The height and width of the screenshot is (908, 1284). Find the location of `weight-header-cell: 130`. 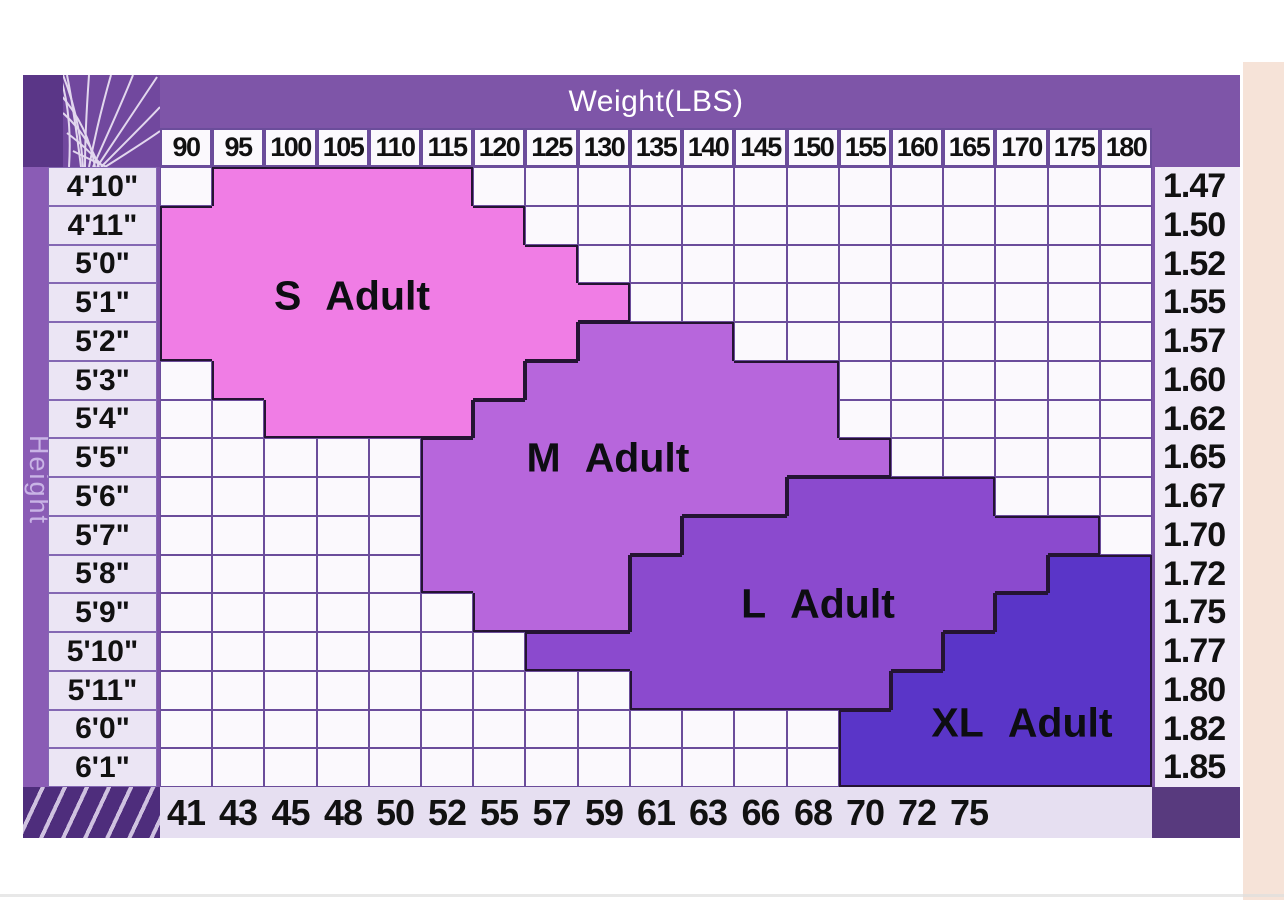

weight-header-cell: 130 is located at coordinates (604, 147).